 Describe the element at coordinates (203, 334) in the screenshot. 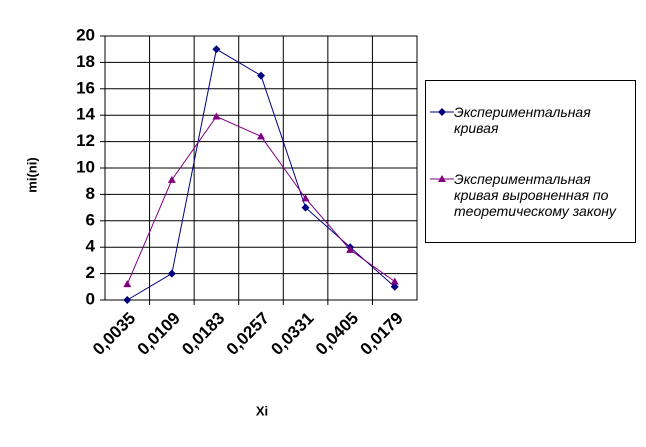

I see `x-tick-label: 0,0183` at that location.